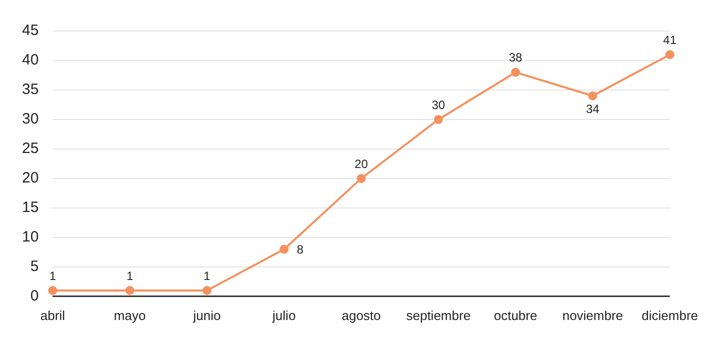 Image resolution: width=718 pixels, height=344 pixels. Describe the element at coordinates (361, 315) in the screenshot. I see `x-tick-label: agosto` at that location.